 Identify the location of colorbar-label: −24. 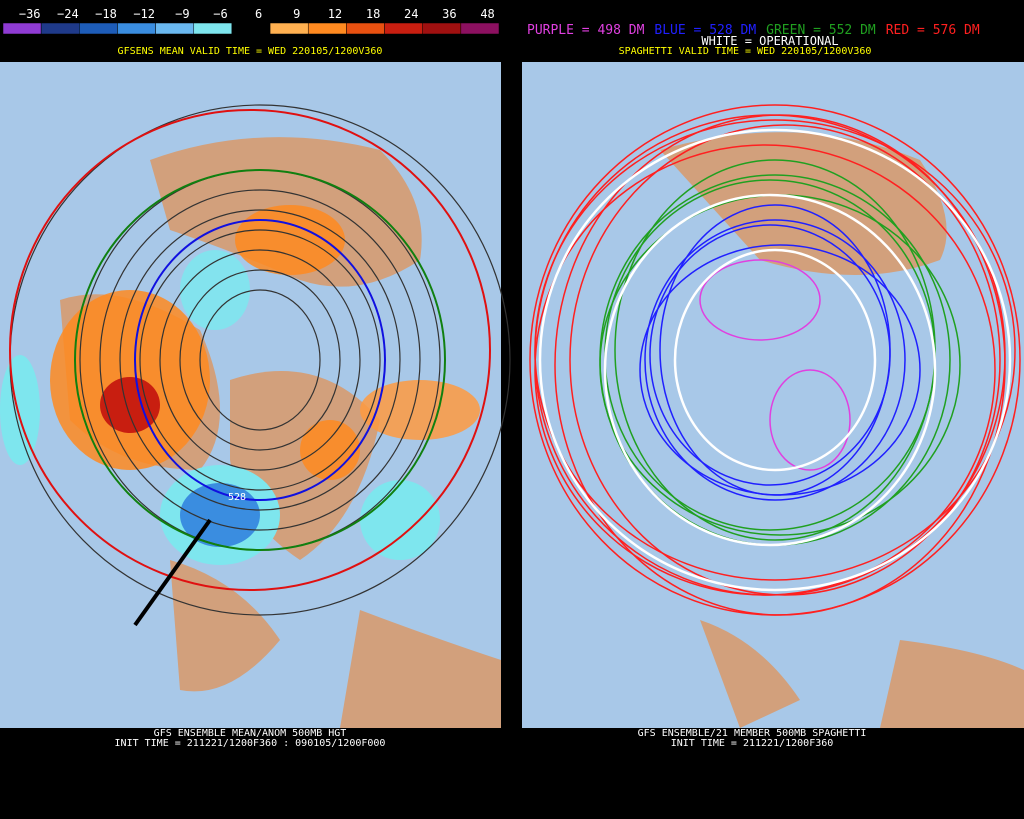
(68, 14).